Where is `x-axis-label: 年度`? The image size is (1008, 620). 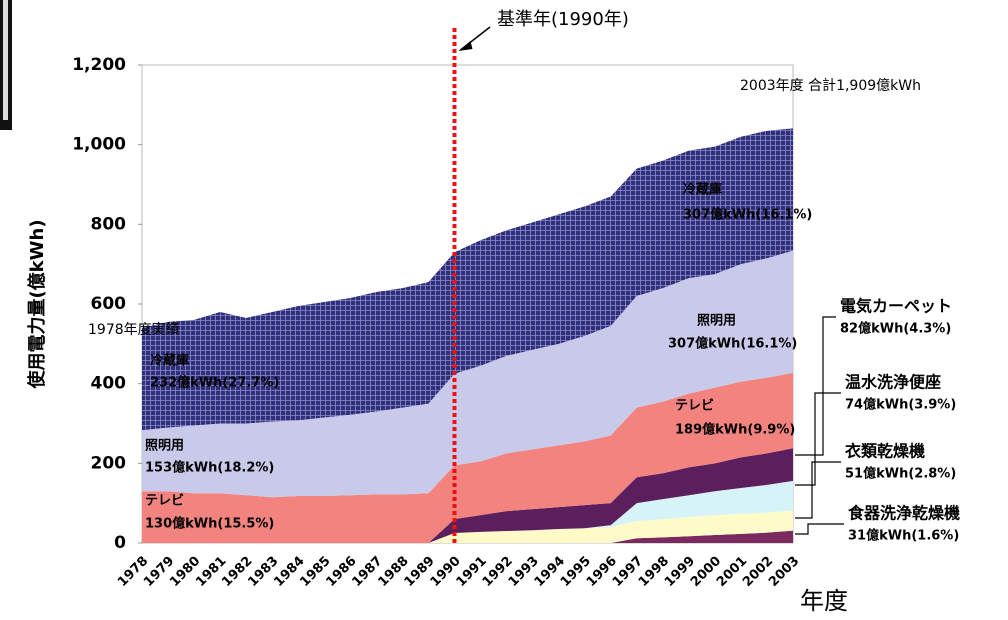
x-axis-label: 年度 is located at coordinates (824, 601).